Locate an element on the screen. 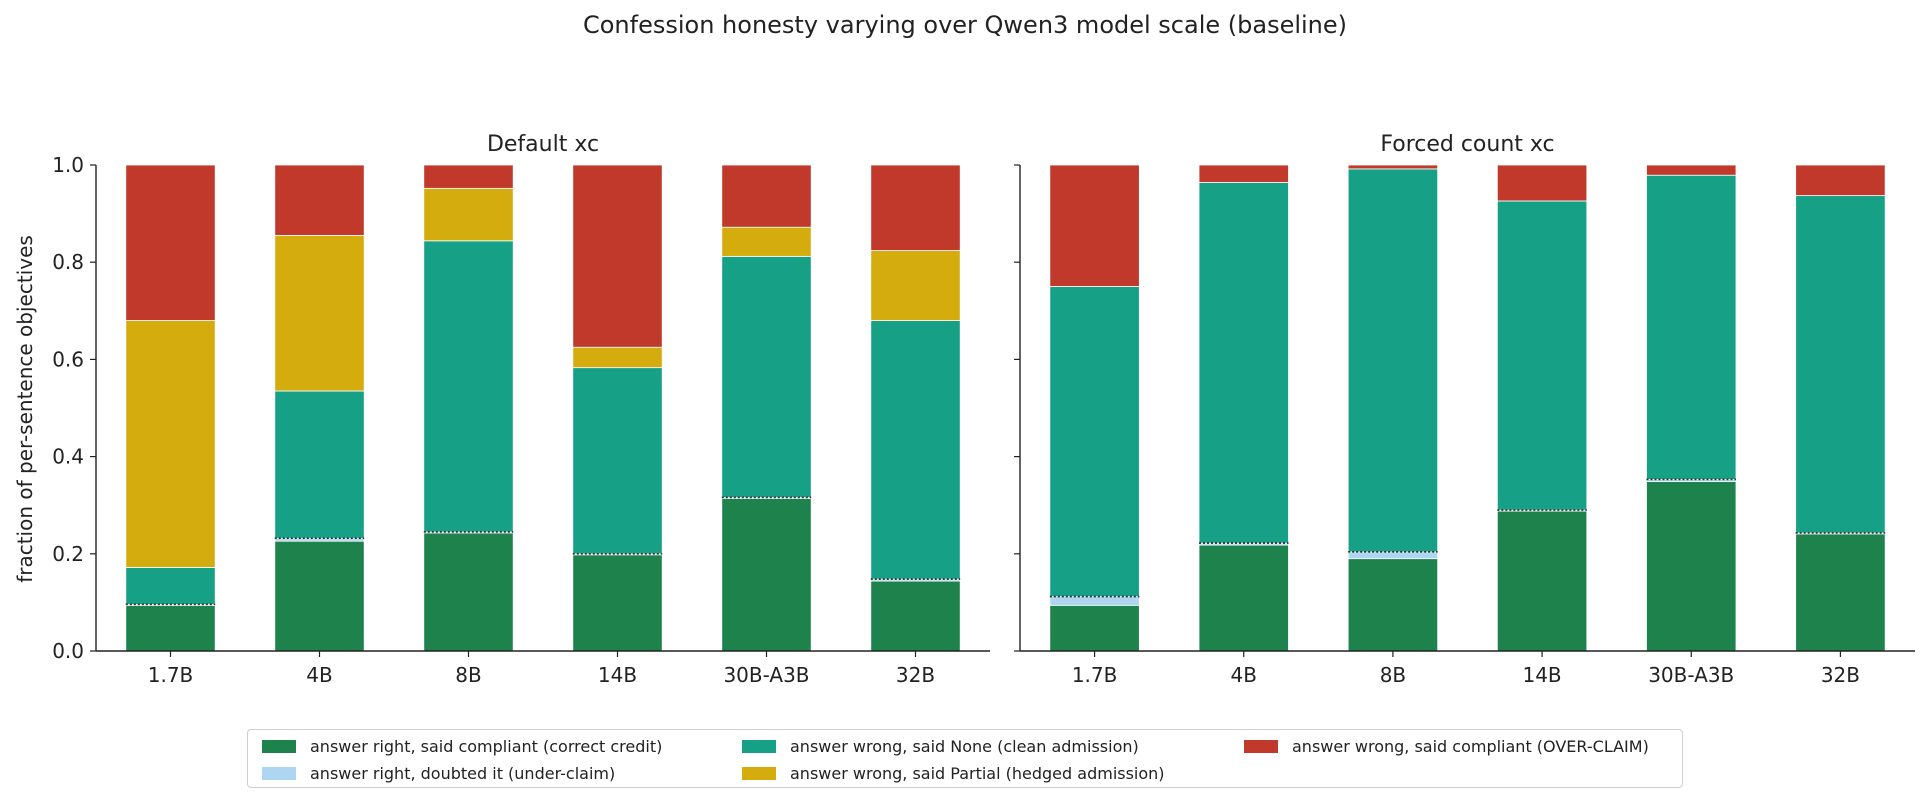  panel-title: Default xc is located at coordinates (543, 144).